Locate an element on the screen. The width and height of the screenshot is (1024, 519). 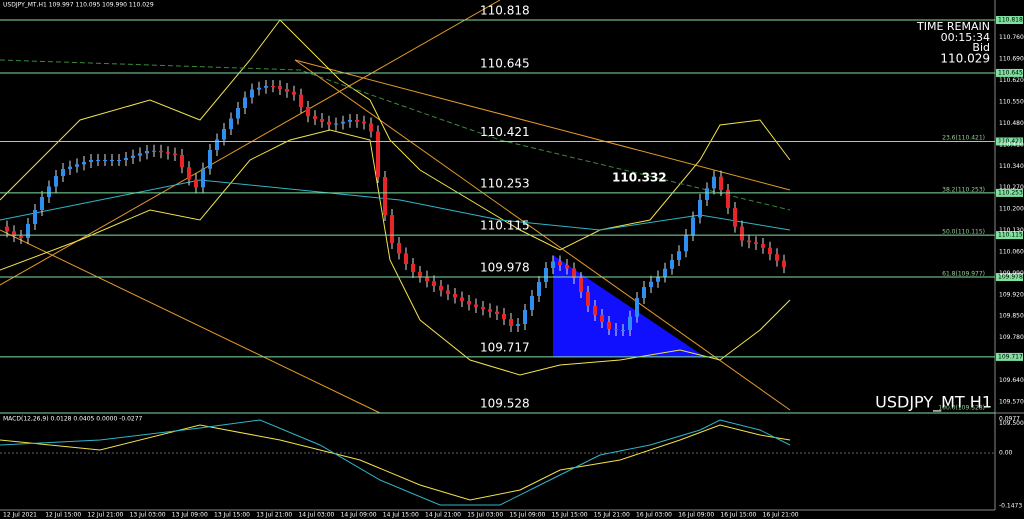
level-label: 109.717 is located at coordinates (505, 347).